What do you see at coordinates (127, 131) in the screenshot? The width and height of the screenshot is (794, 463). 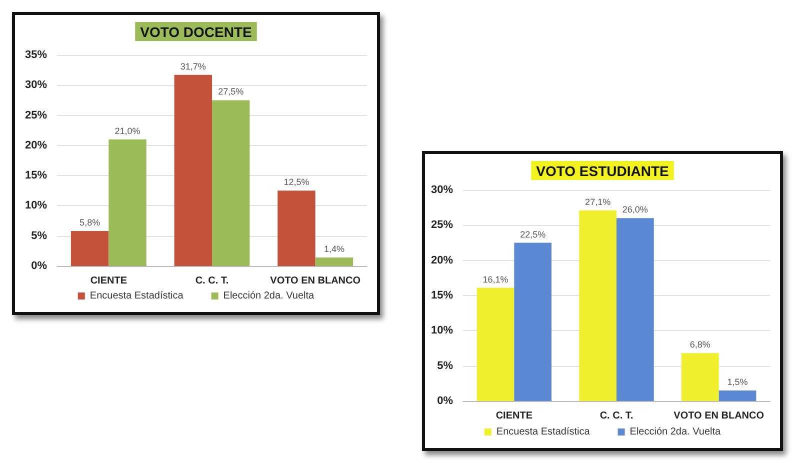 I see `data-label: 21,0%` at bounding box center [127, 131].